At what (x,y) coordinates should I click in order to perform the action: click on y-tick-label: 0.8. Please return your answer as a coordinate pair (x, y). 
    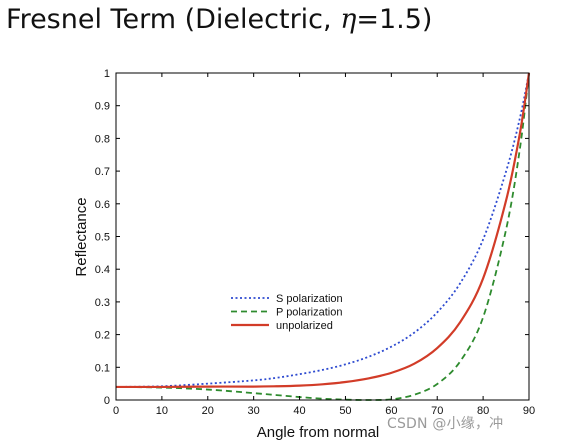
    Looking at the image, I should click on (102, 139).